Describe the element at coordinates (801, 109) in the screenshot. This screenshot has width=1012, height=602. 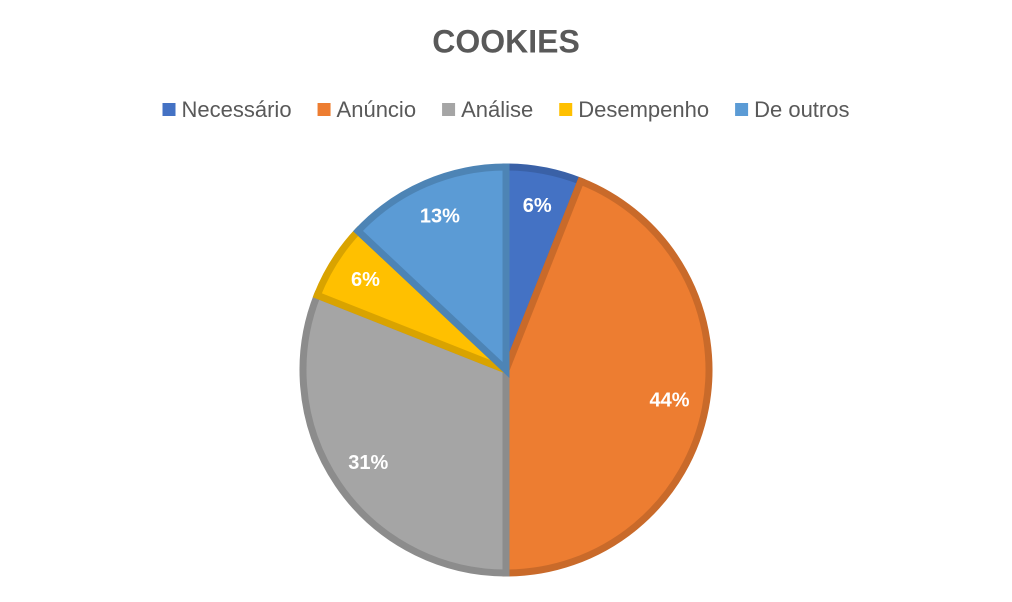
I see `legend-label: De outros` at that location.